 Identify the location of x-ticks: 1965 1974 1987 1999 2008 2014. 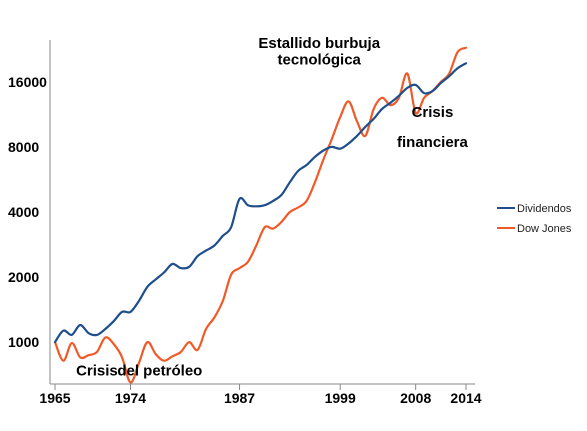
(260, 398).